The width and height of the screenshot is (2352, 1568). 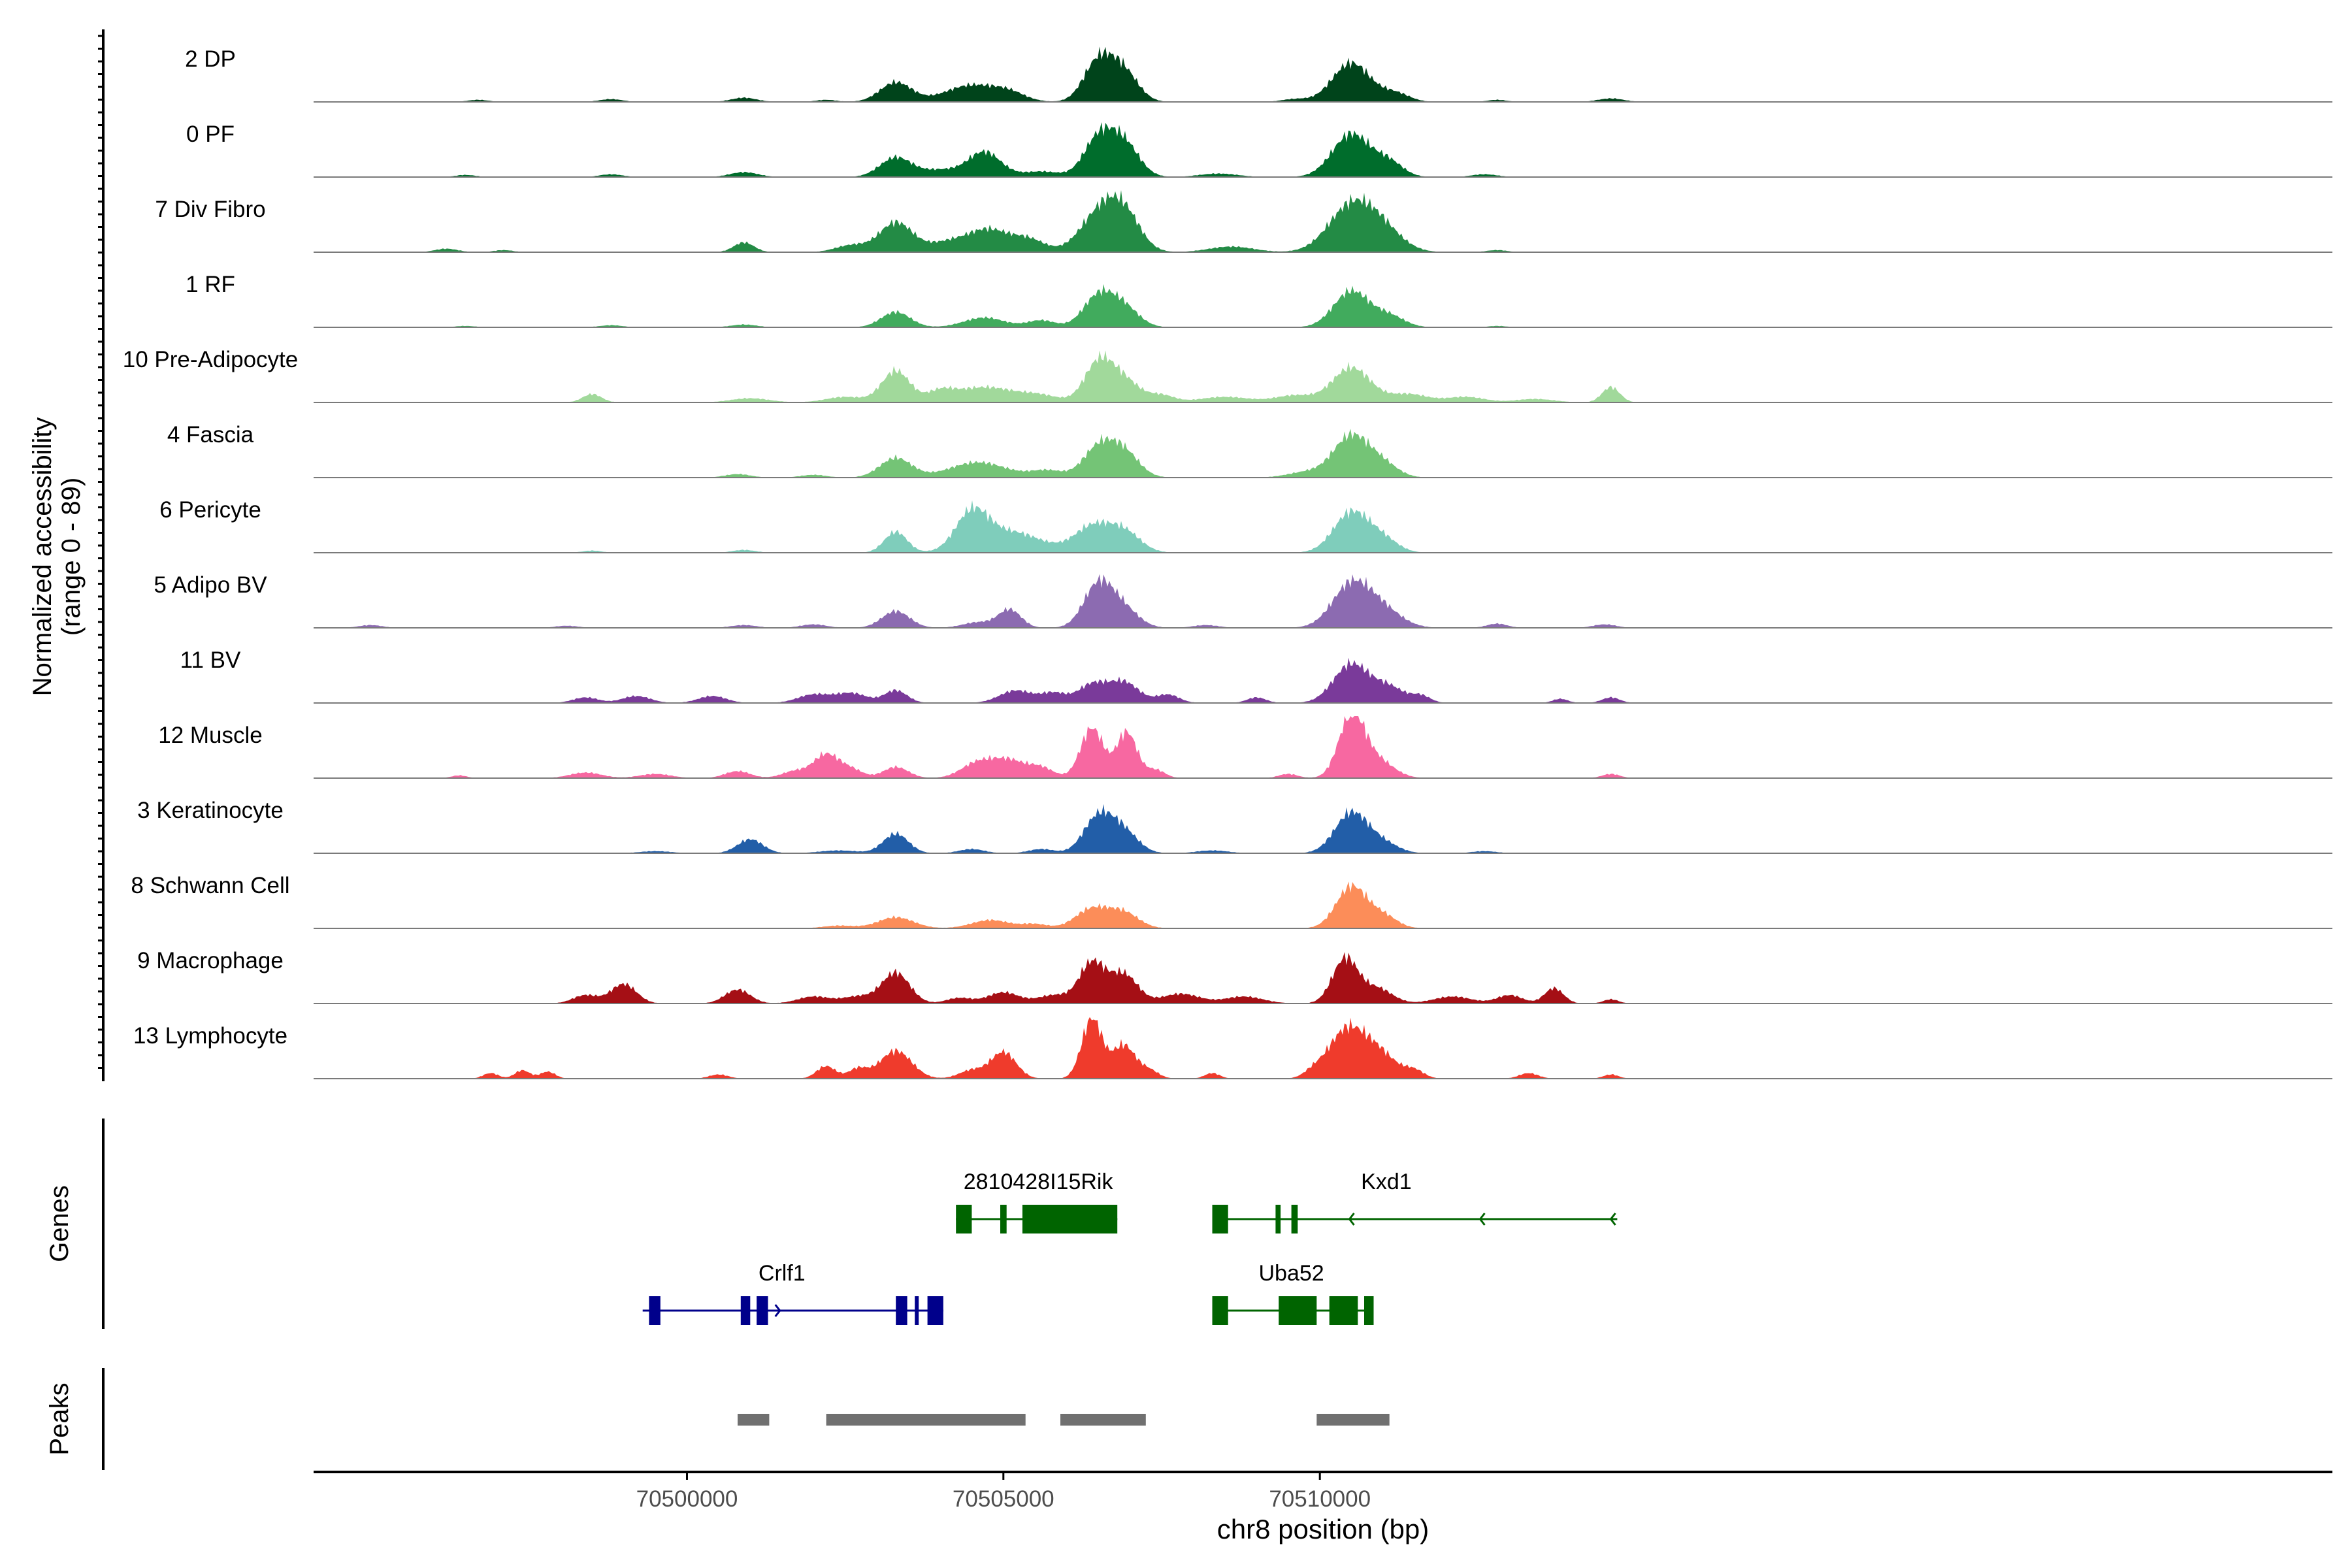 What do you see at coordinates (210, 284) in the screenshot?
I see `track-label: 1 RF` at bounding box center [210, 284].